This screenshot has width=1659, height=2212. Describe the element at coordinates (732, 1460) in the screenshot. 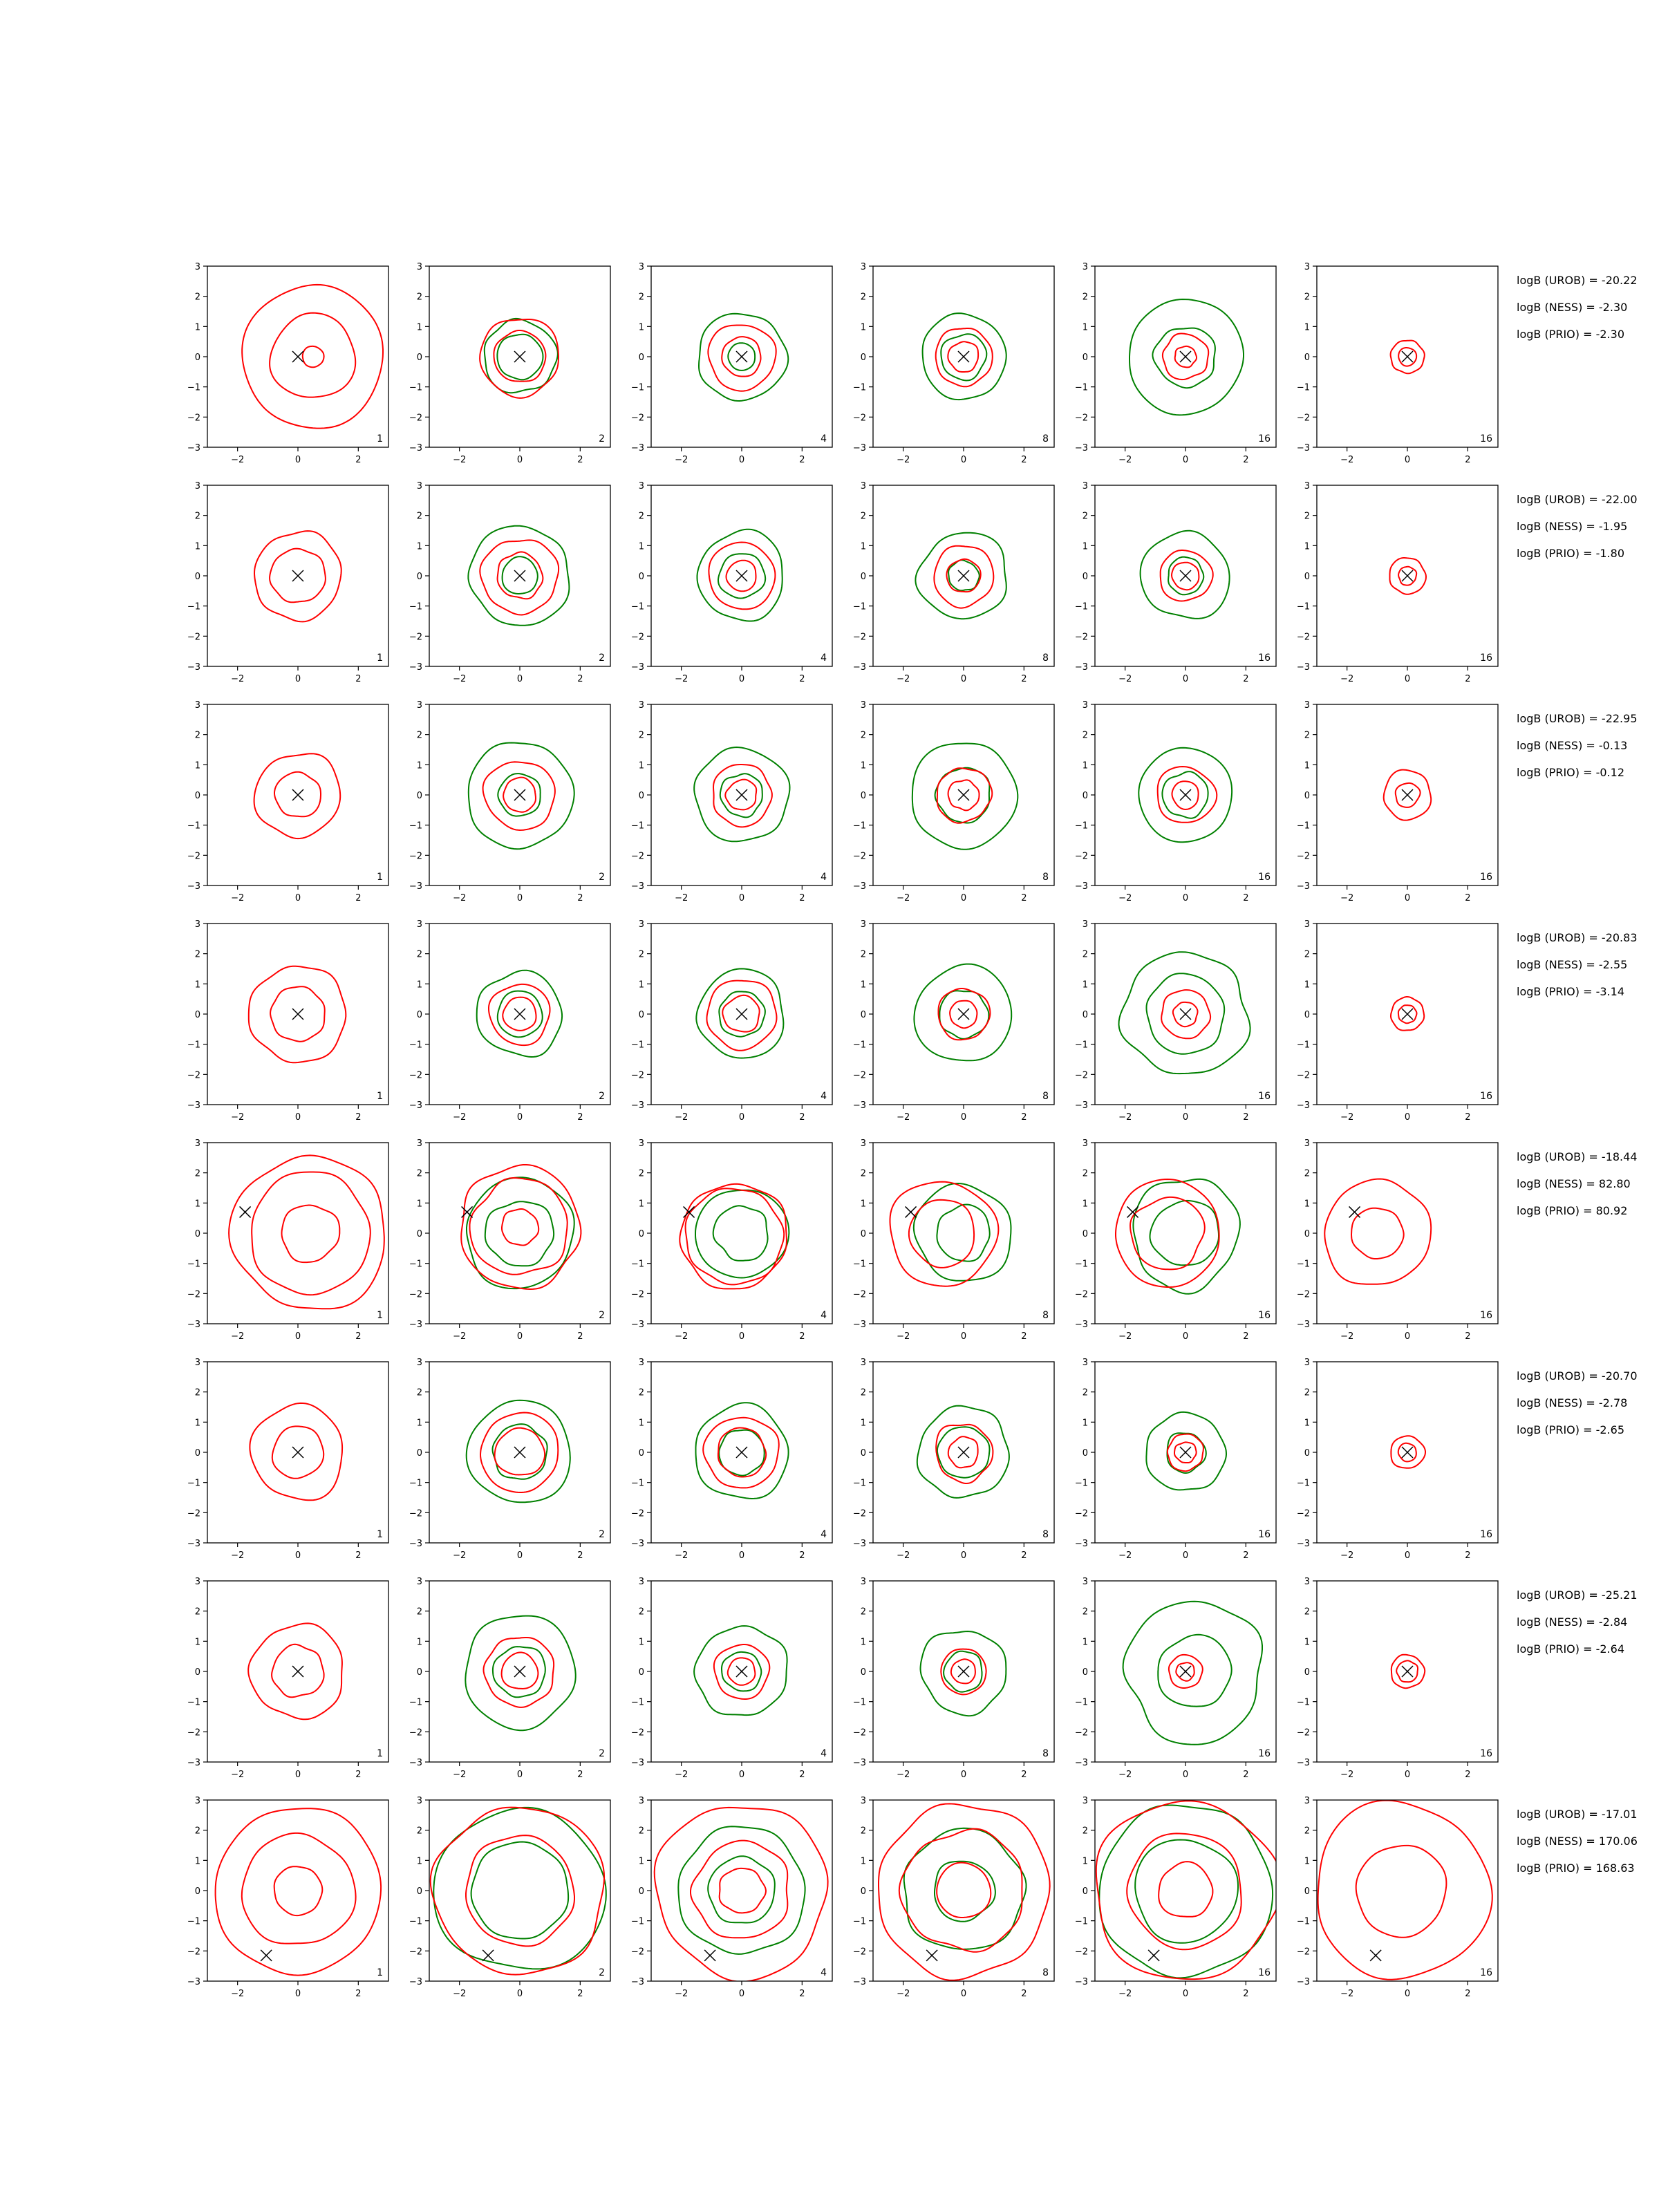

I see `panel-r6-c3: −2 0 2 3 2 1 0 −1 −2 −3 4` at that location.